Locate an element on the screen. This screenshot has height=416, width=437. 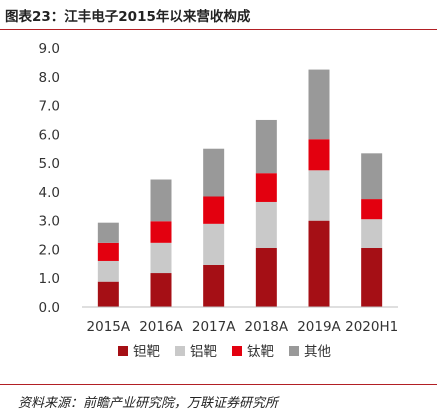
source-note: 资料来源：前瞻产业研究院，万联证券研究所 is located at coordinates (148, 403).